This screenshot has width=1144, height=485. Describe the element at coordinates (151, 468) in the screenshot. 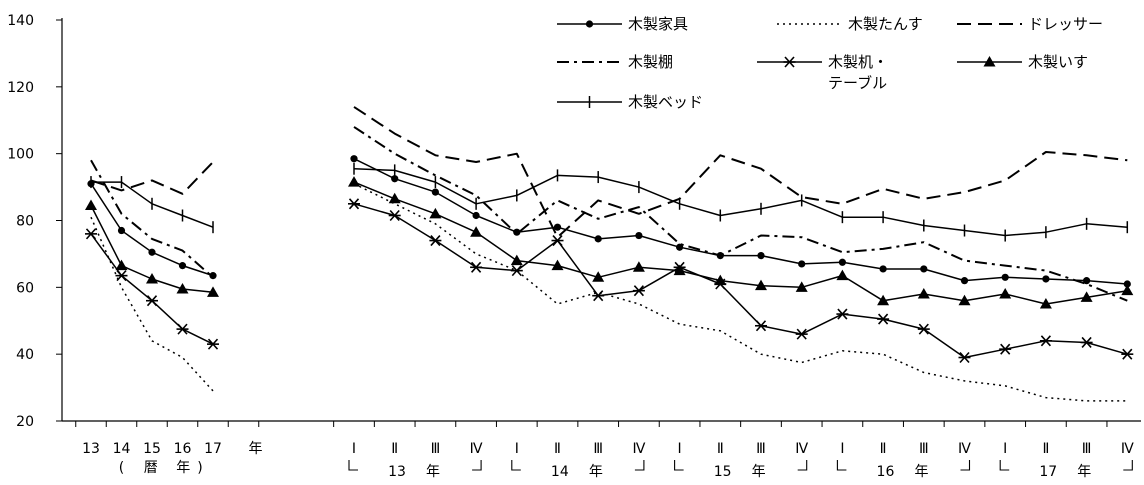

I see `annual-caption-text: 暦` at that location.